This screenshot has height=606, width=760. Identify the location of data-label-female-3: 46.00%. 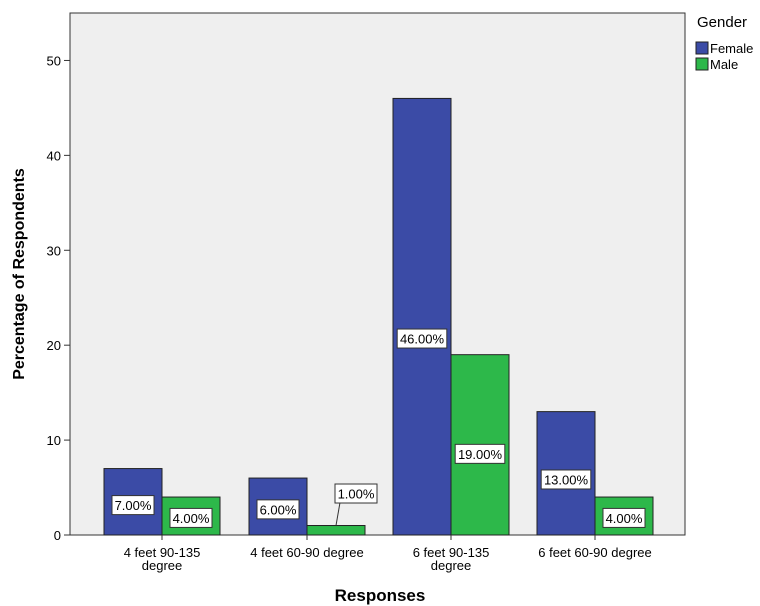
(422, 339).